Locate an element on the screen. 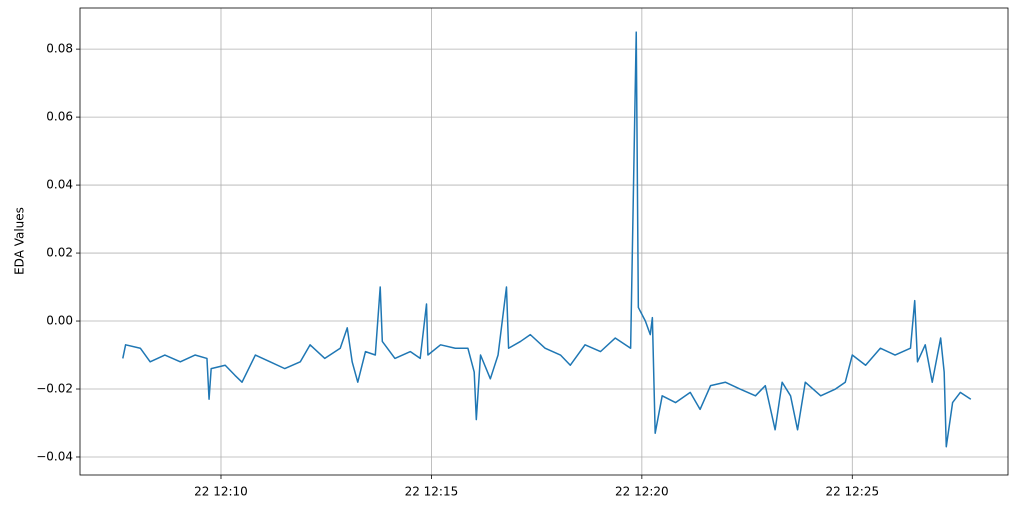 The height and width of the screenshot is (505, 1021). y-tick-label: 0.08 is located at coordinates (59, 49).